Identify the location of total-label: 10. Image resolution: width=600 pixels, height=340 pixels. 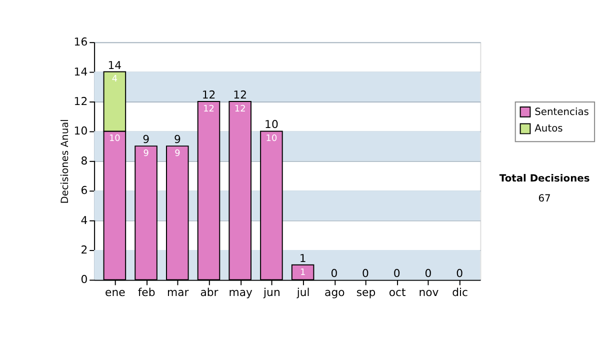
(271, 125).